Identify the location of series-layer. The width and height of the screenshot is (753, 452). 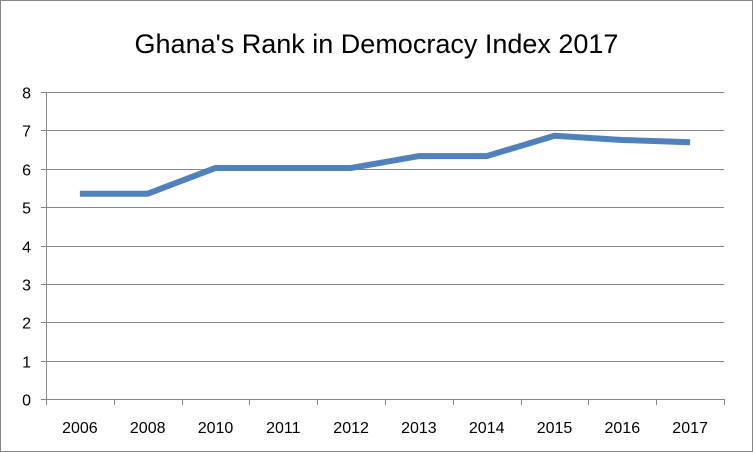
(385, 164).